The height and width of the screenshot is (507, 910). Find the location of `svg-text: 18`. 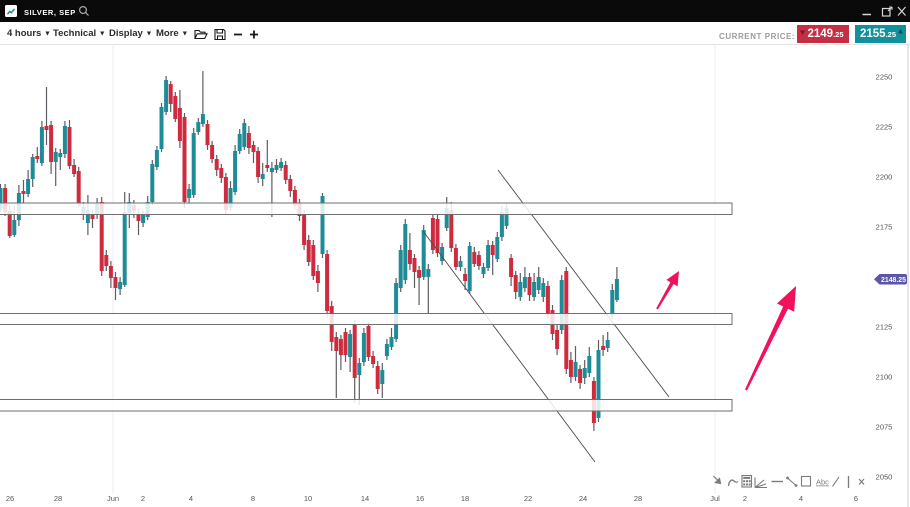

svg-text: 18 is located at coordinates (465, 498).